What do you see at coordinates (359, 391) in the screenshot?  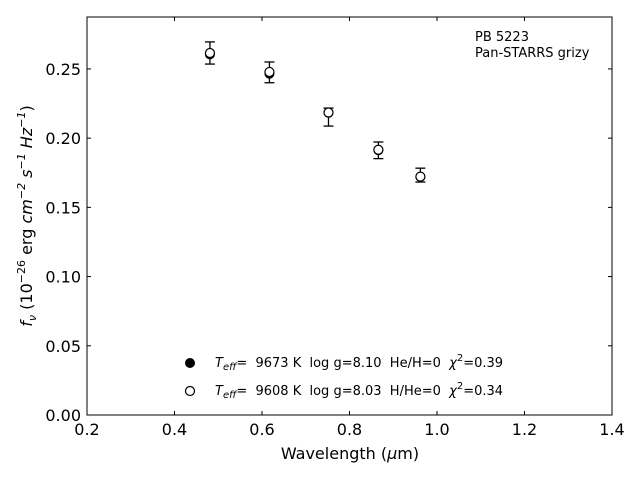 I see `legend-entry-2: Teff= 9608 K log g=8.03 H/He=0 χ2=0.34` at bounding box center [359, 391].